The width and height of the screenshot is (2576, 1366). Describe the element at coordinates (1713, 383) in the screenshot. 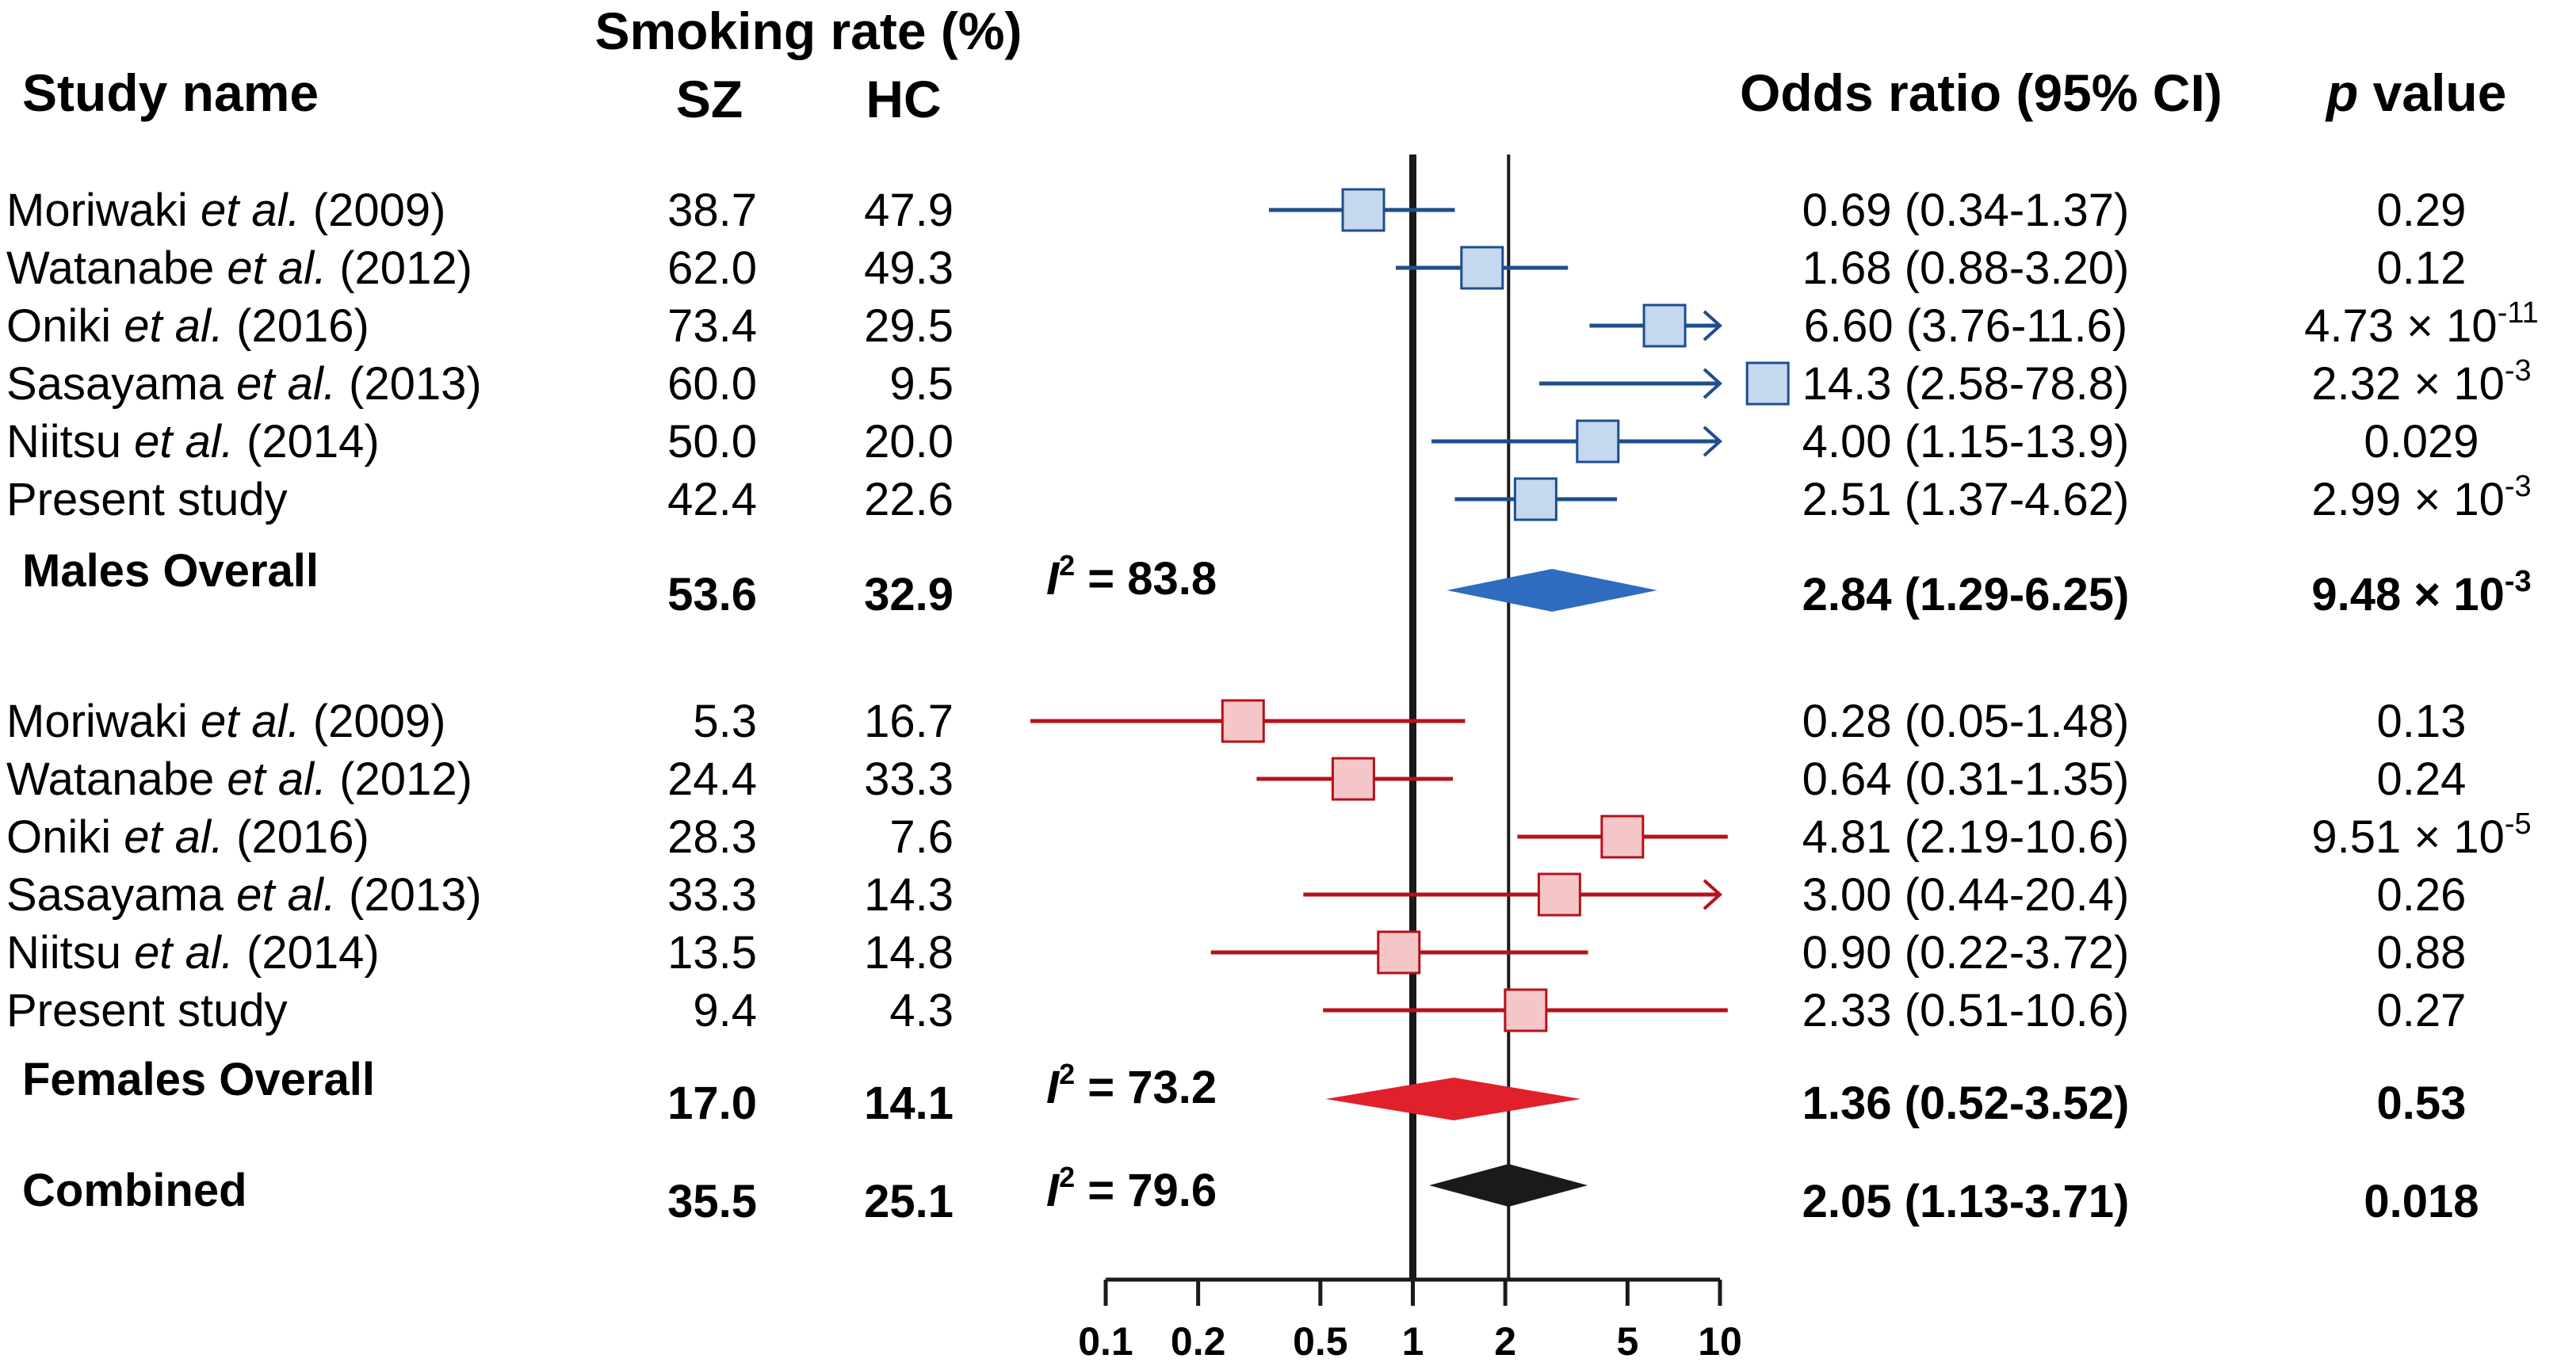

I see `ci-arrow-g0-s3` at that location.